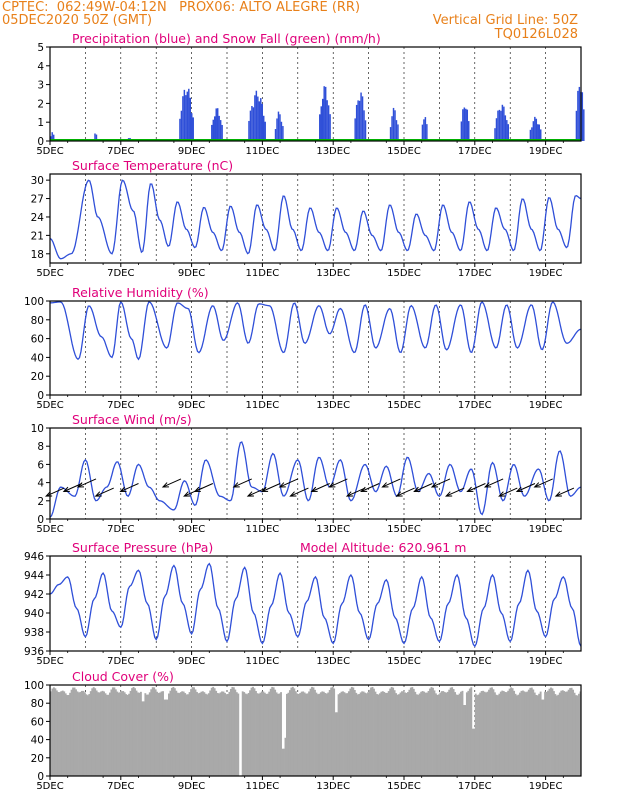 The width and height of the screenshot is (618, 800). What do you see at coordinates (263, 786) in the screenshot?
I see `x-tick-label: 11DEC` at bounding box center [263, 786].